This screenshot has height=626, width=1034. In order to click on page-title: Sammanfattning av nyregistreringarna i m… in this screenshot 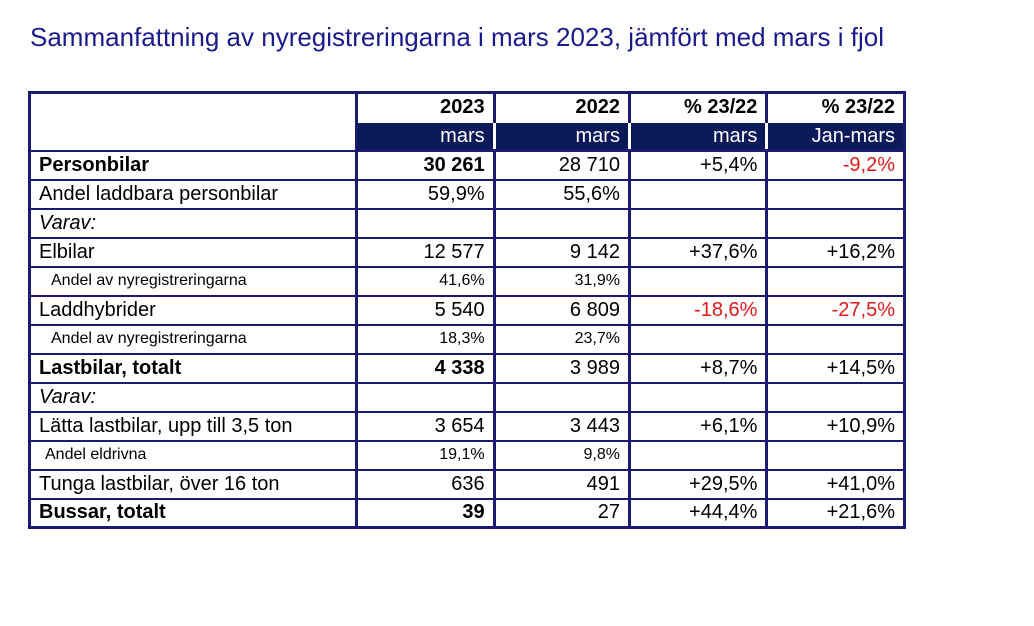, I will do `click(457, 37)`.